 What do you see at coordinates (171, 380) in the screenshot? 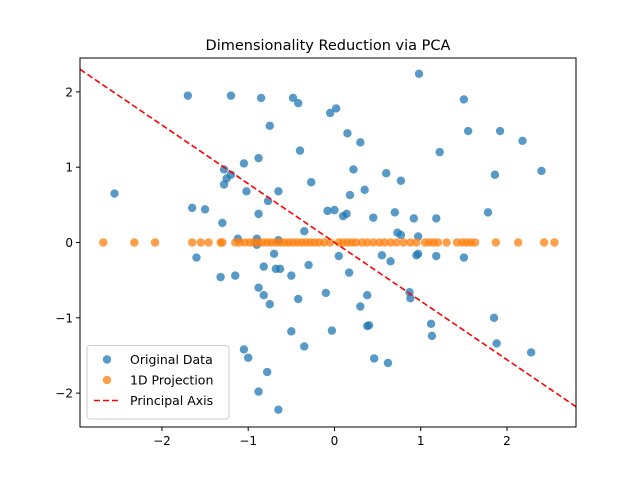
I see `legend-1d-projection-label: 1D Projection` at bounding box center [171, 380].